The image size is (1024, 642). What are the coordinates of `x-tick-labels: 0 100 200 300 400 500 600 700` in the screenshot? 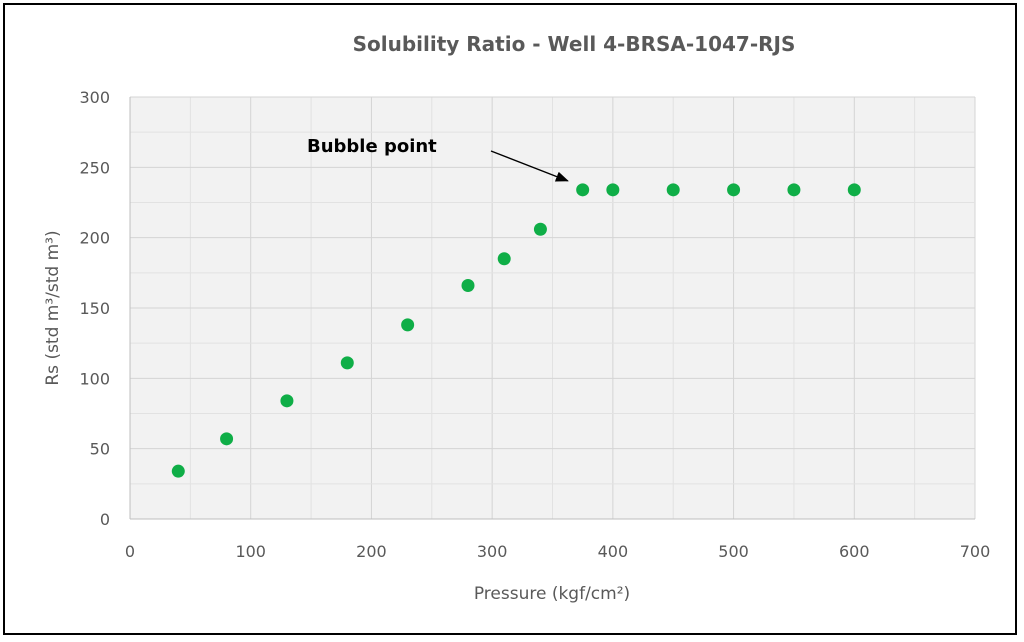 It's located at (557, 551).